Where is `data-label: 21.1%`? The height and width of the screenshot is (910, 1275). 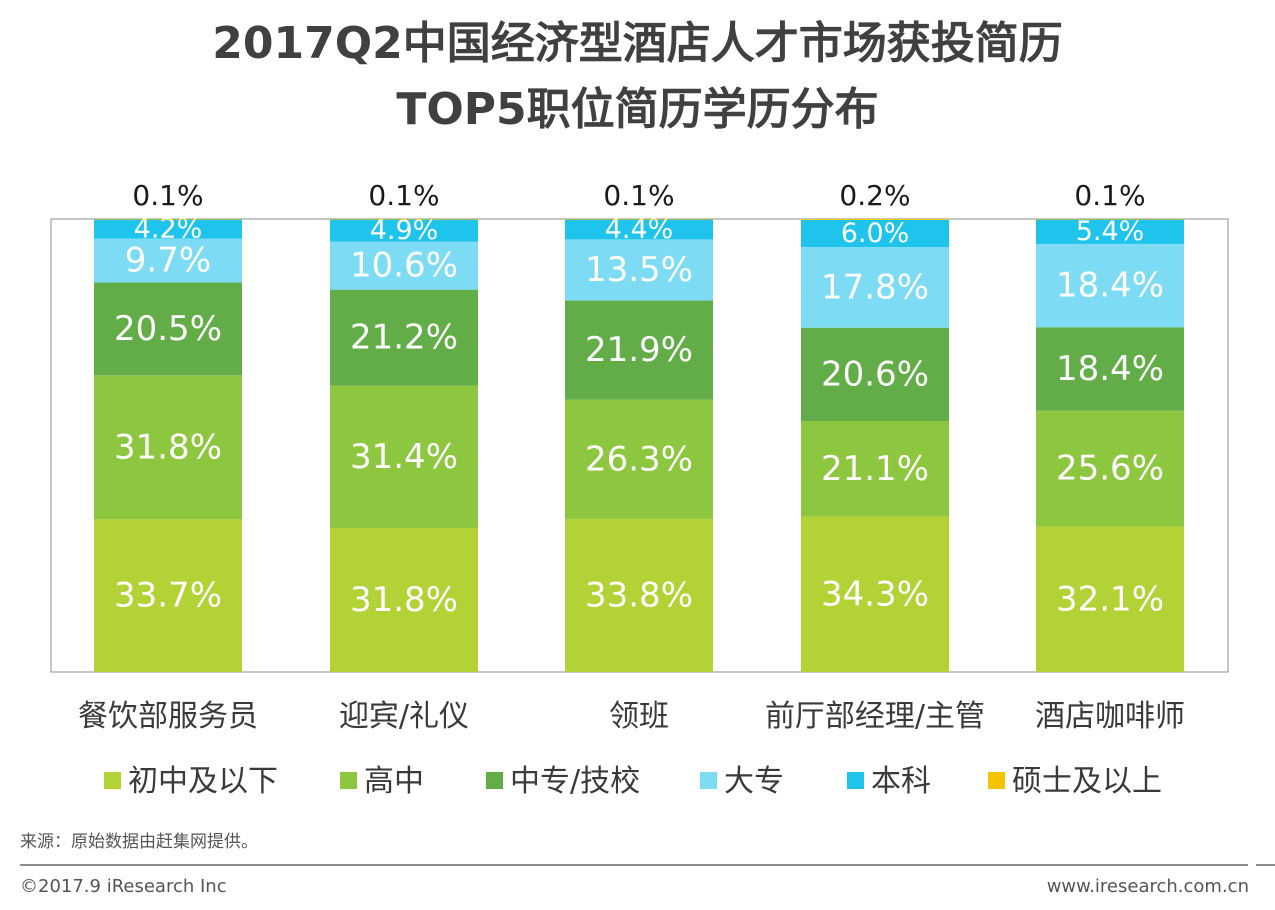
data-label: 21.1% is located at coordinates (875, 469).